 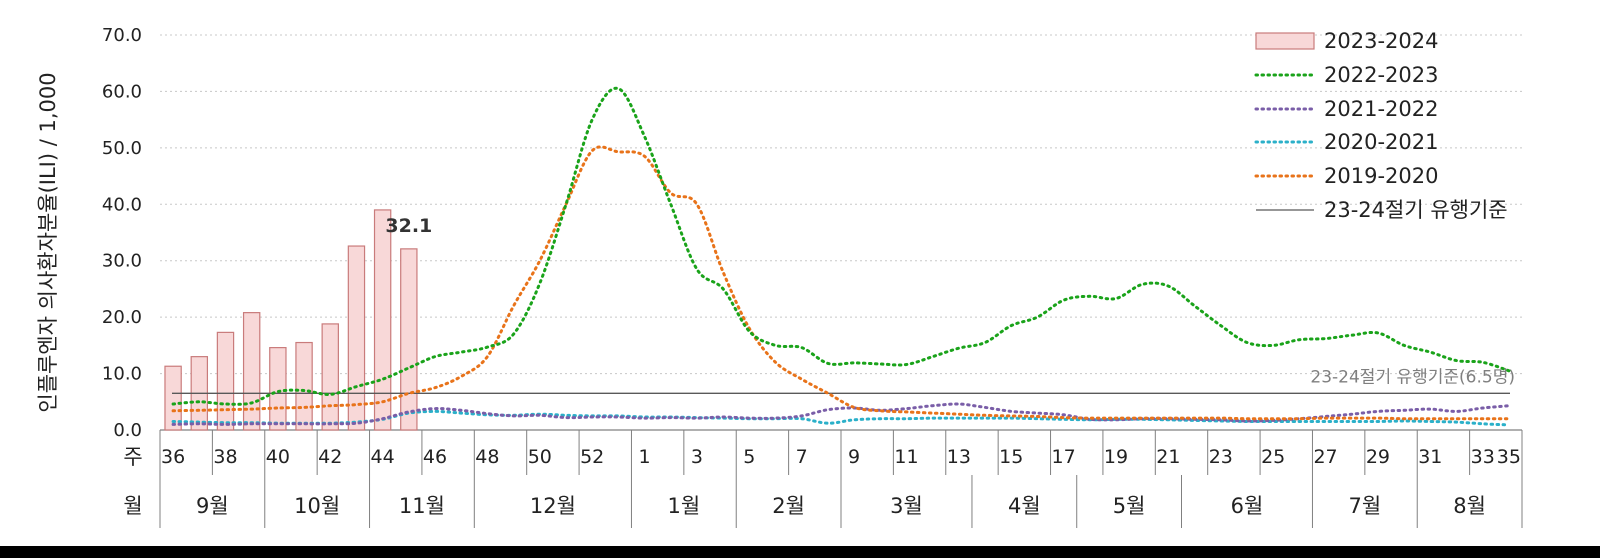 What do you see at coordinates (383, 457) in the screenshot?
I see `week-tick-label: 44` at bounding box center [383, 457].